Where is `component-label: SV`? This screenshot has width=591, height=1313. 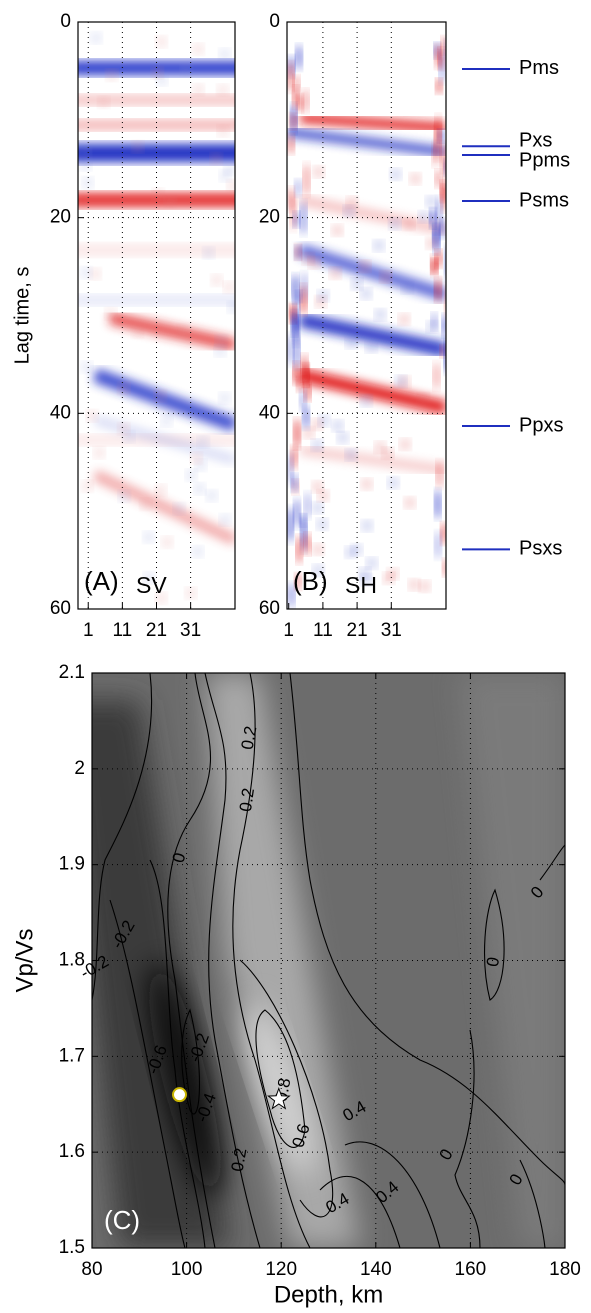
component-label: SV is located at coordinates (151, 585).